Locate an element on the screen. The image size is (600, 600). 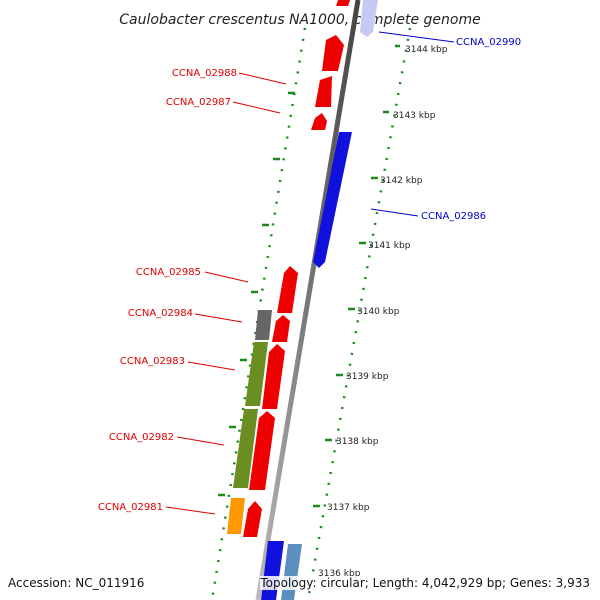
gene-label: CCNA_02988 is located at coordinates (204, 73).